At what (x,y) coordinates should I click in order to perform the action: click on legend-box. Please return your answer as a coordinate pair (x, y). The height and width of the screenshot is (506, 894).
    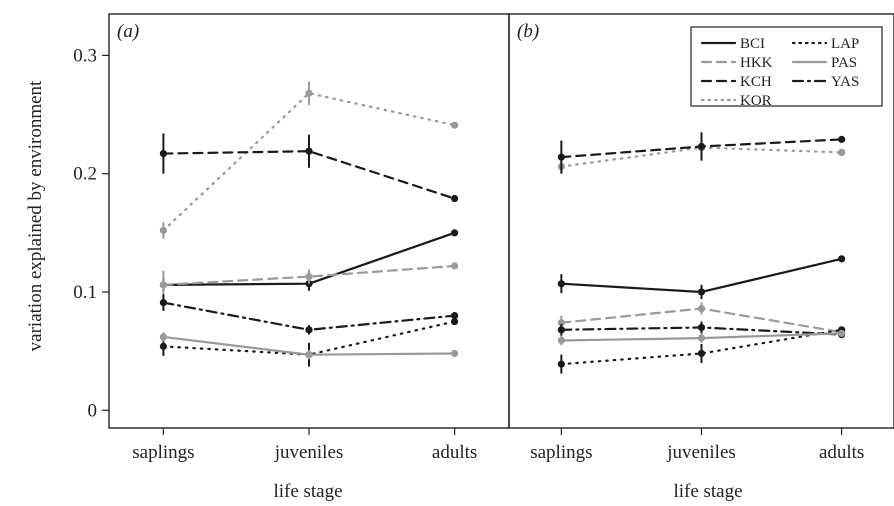
    Looking at the image, I should click on (786, 66).